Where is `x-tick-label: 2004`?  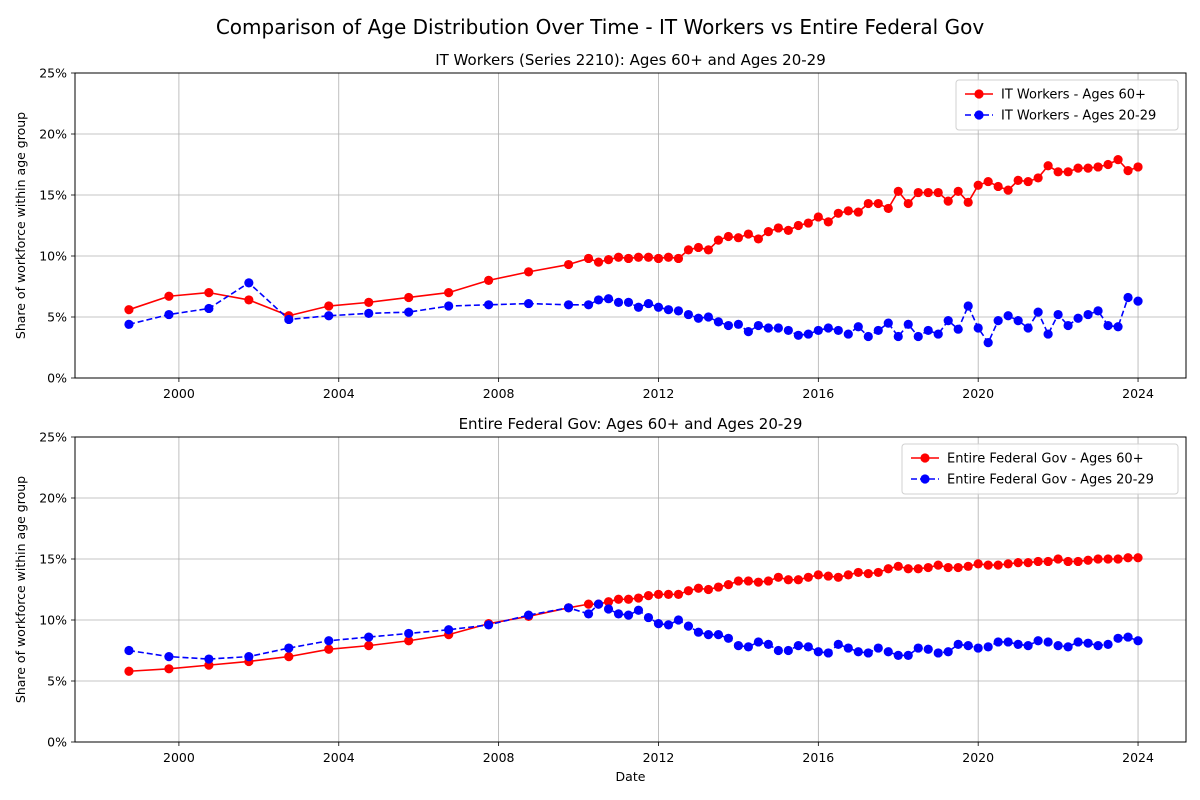
x-tick-label: 2004 is located at coordinates (339, 393).